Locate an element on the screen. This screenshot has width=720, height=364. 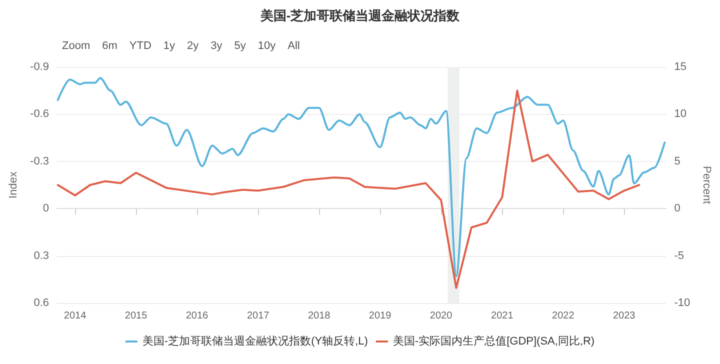
y-tick-label: -0.3 is located at coordinates (39, 161).